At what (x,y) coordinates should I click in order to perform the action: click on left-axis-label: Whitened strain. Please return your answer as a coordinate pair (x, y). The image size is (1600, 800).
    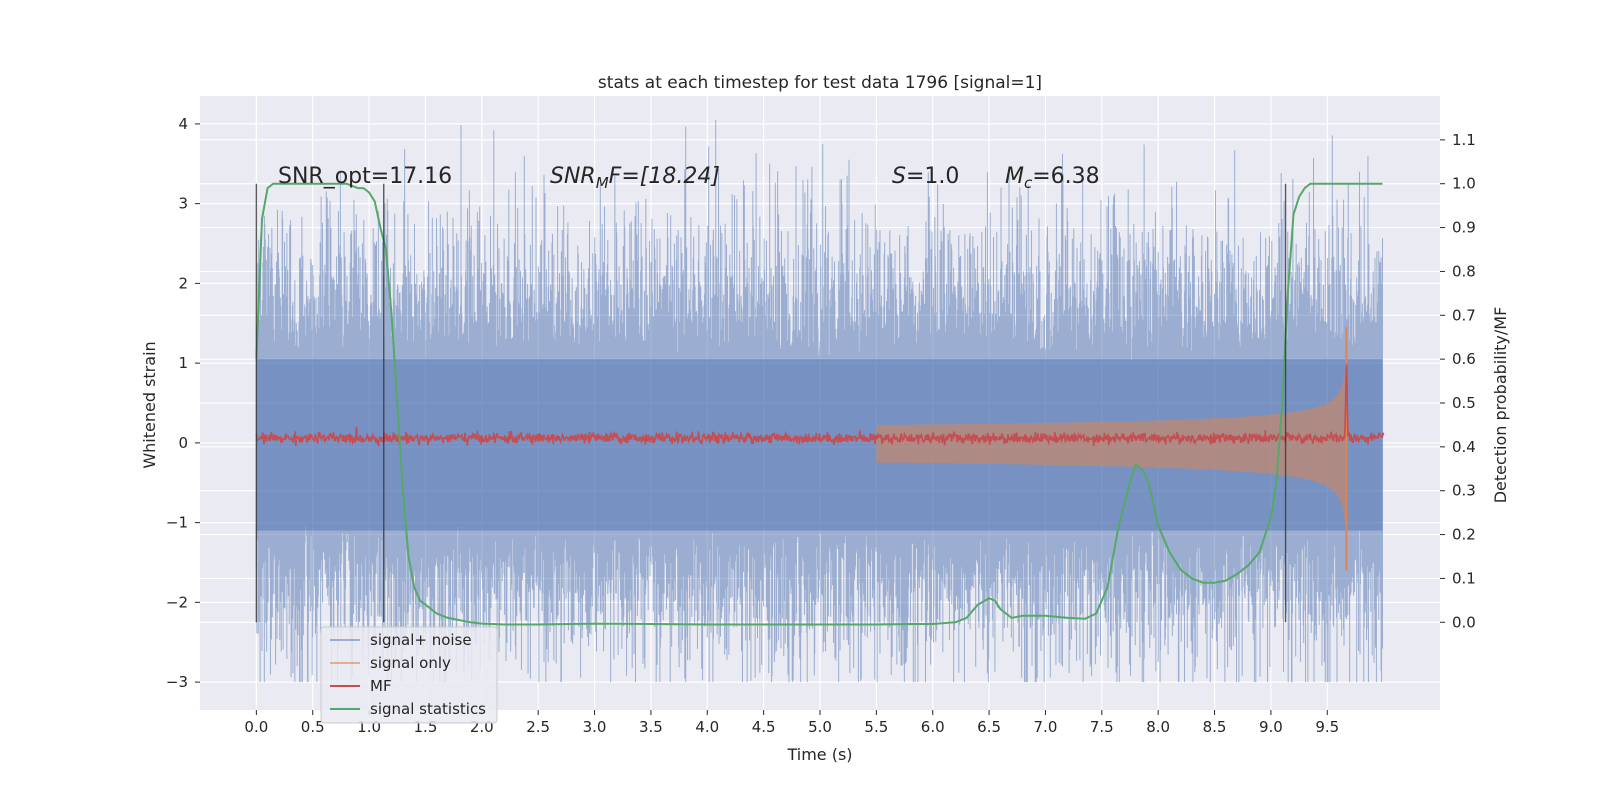
    Looking at the image, I should click on (149, 404).